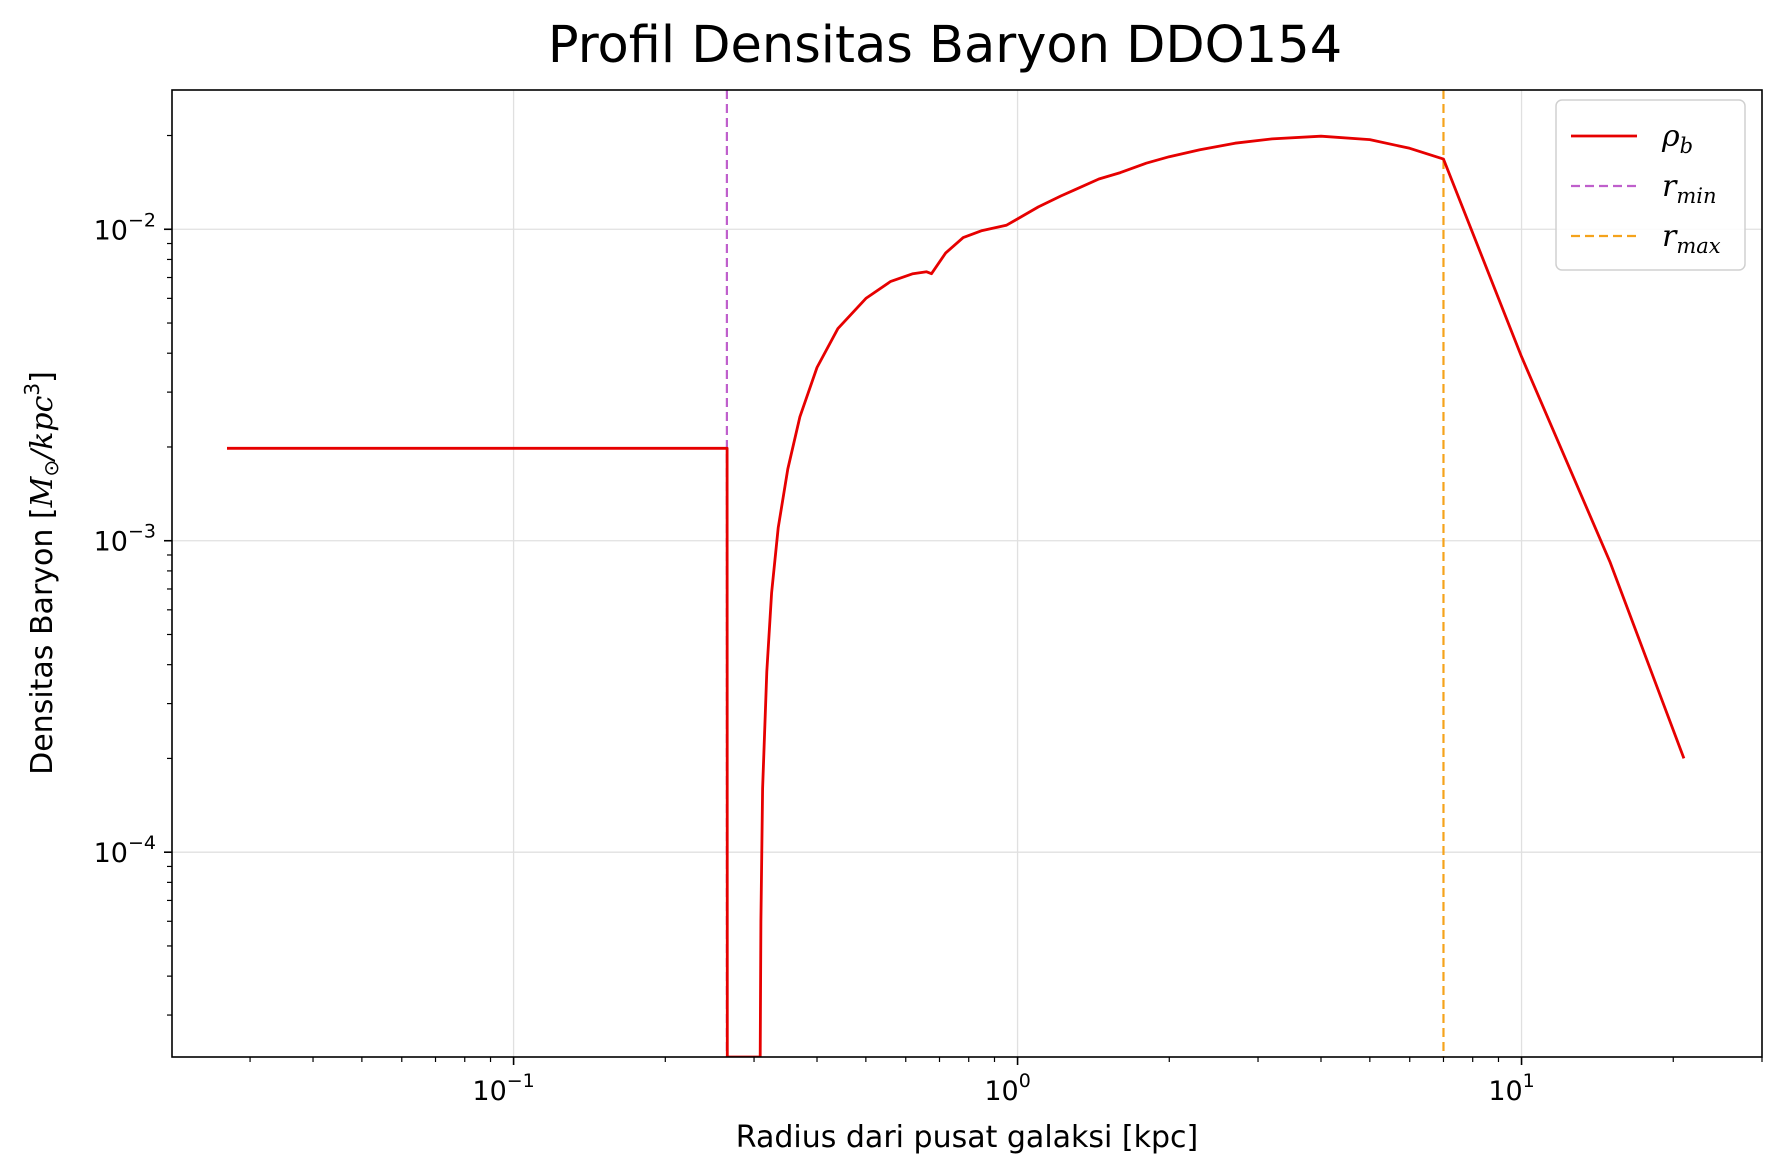  What do you see at coordinates (32, 389) in the screenshot?
I see `y-axis-label-exp: 3` at bounding box center [32, 389].